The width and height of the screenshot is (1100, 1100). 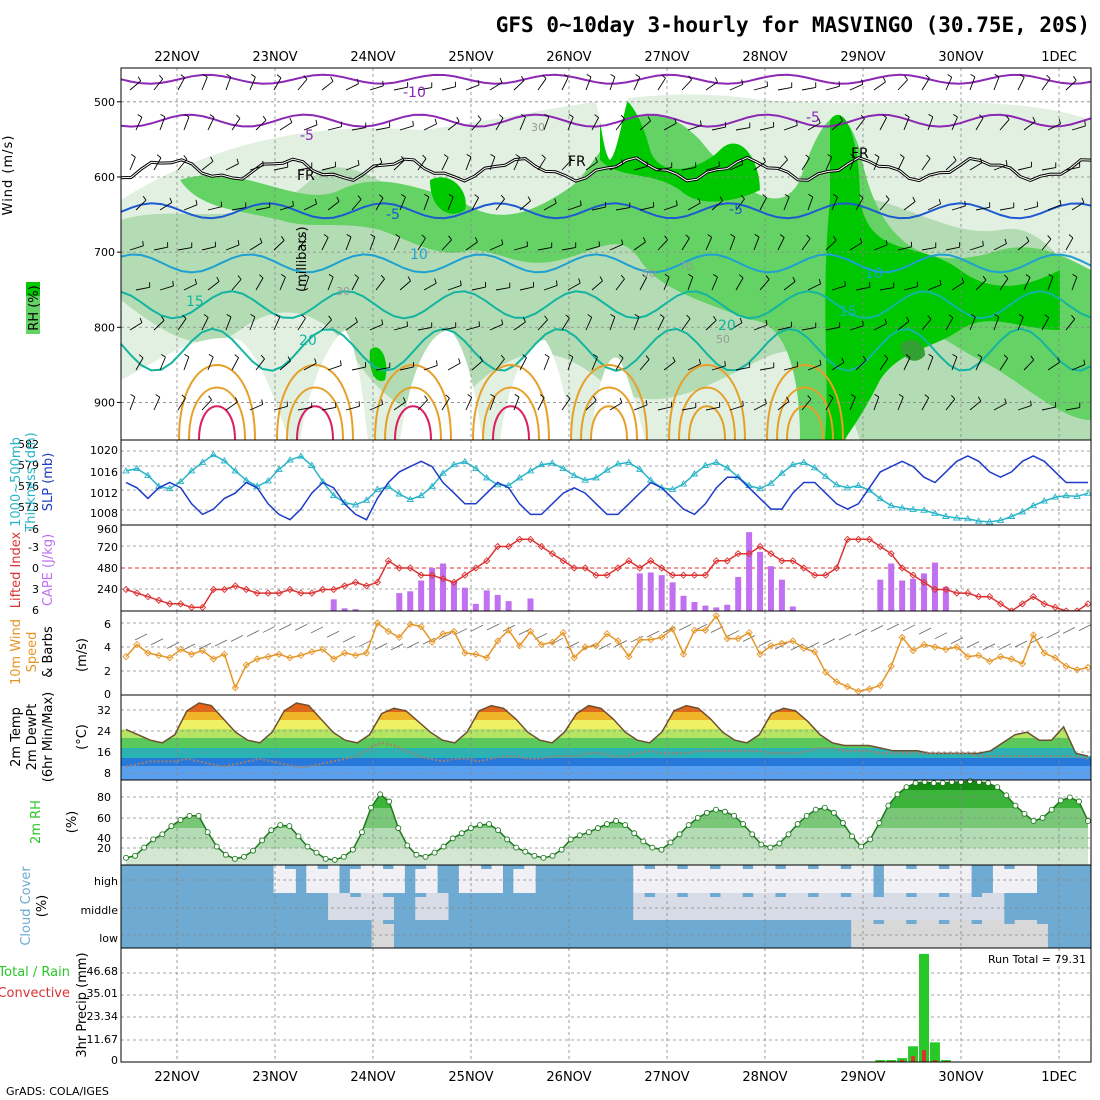 What do you see at coordinates (957, 640) in the screenshot?
I see `wind10-barb` at bounding box center [957, 640].